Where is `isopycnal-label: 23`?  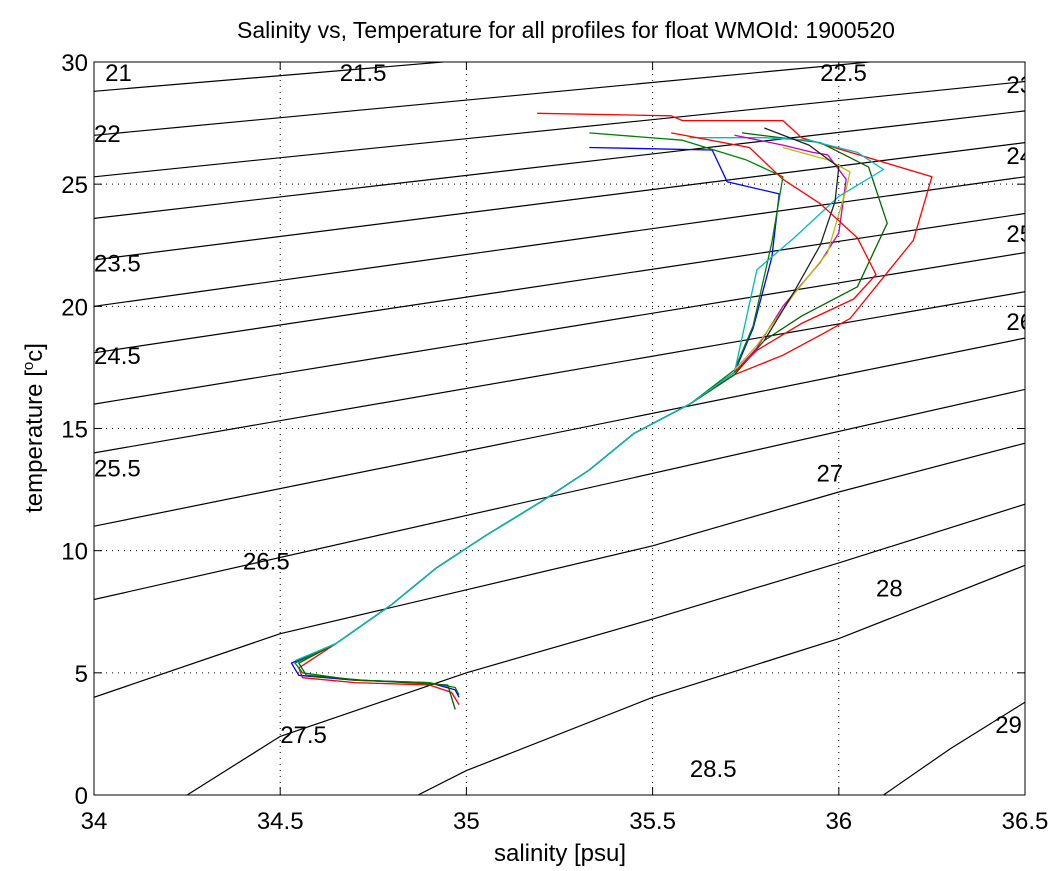
isopycnal-label: 23 is located at coordinates (1019, 85).